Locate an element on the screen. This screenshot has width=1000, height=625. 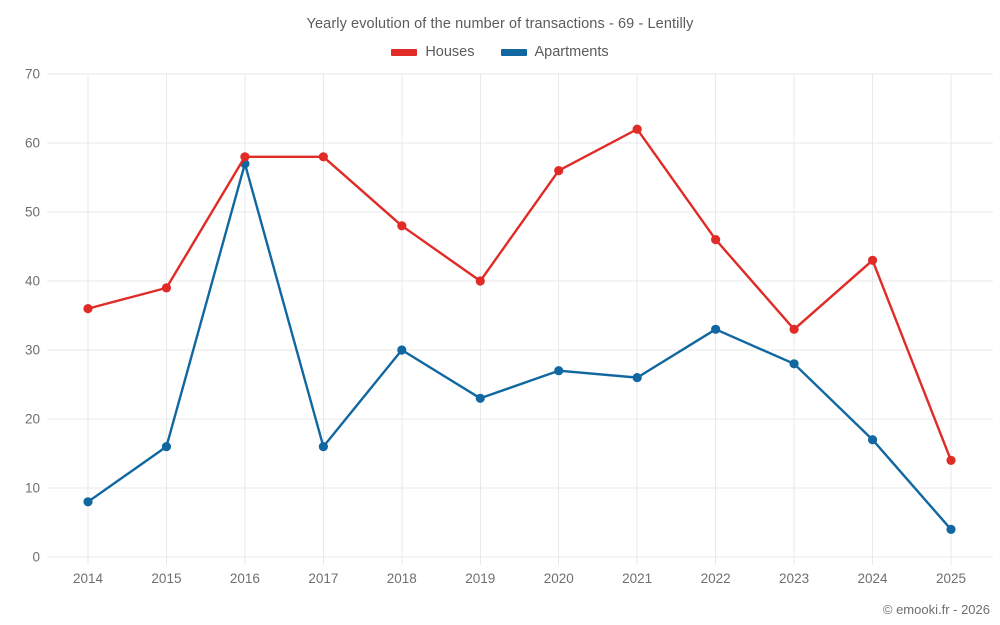
y-axis-tick-label: 40 is located at coordinates (32, 281).